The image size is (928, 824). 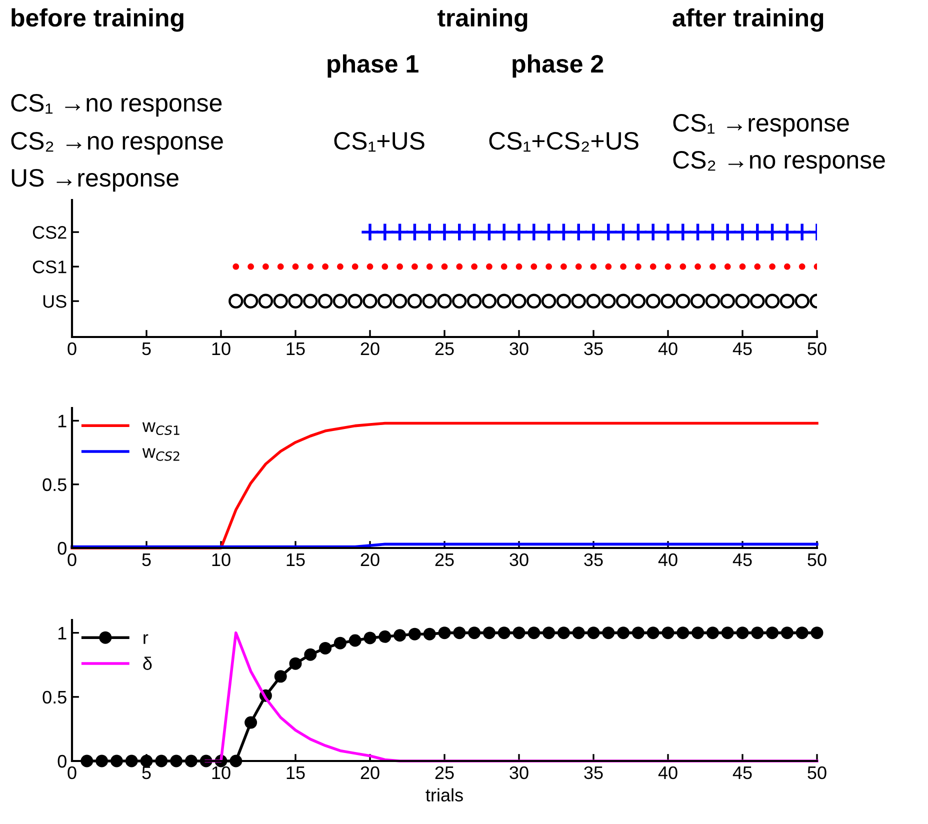 I want to click on x-axis-title: trials, so click(x=444, y=795).